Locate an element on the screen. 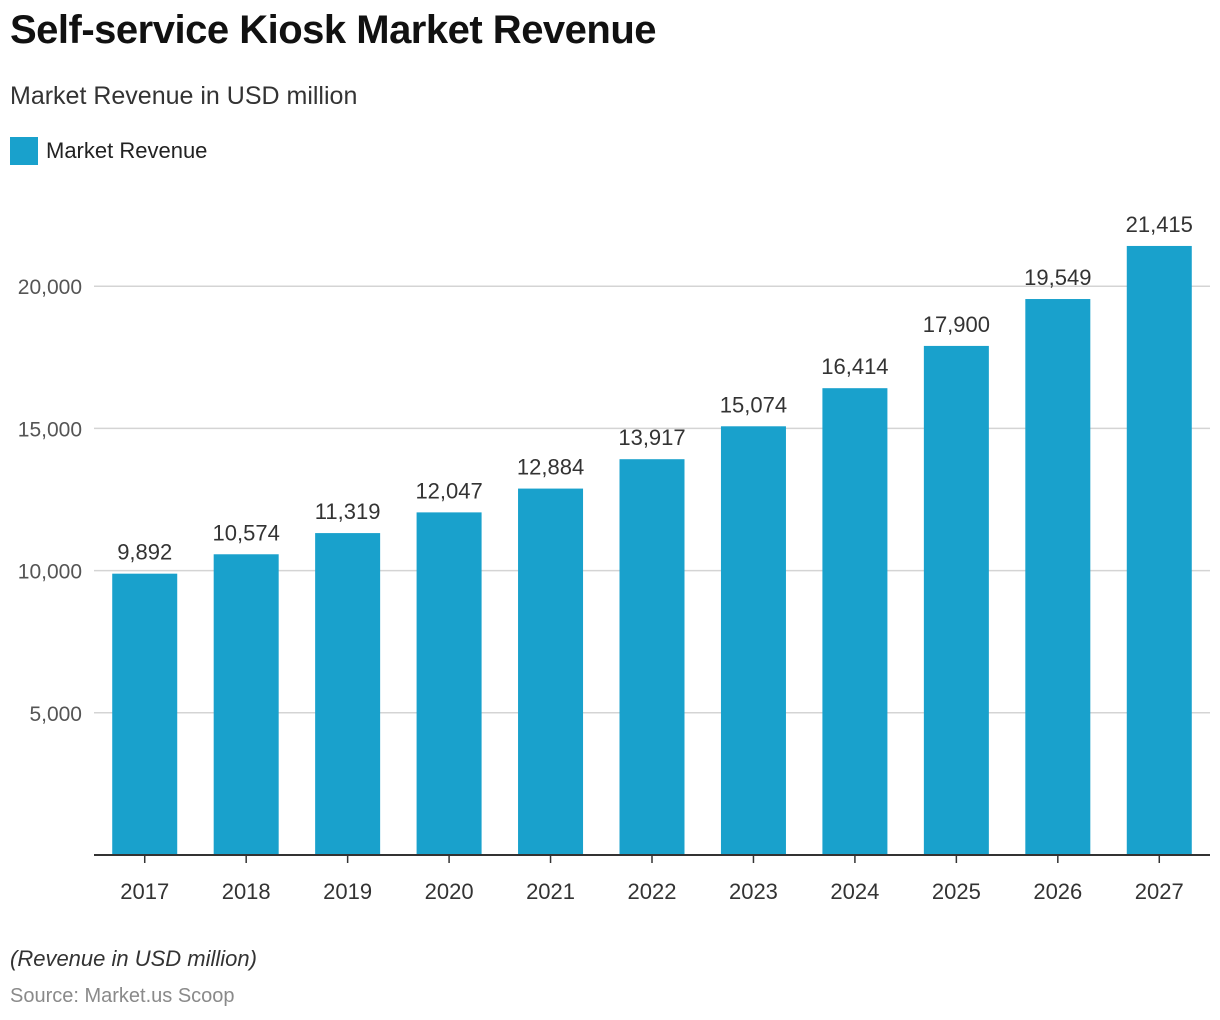 The width and height of the screenshot is (1220, 1020). x-tick-label-2022: 2022 is located at coordinates (652, 891).